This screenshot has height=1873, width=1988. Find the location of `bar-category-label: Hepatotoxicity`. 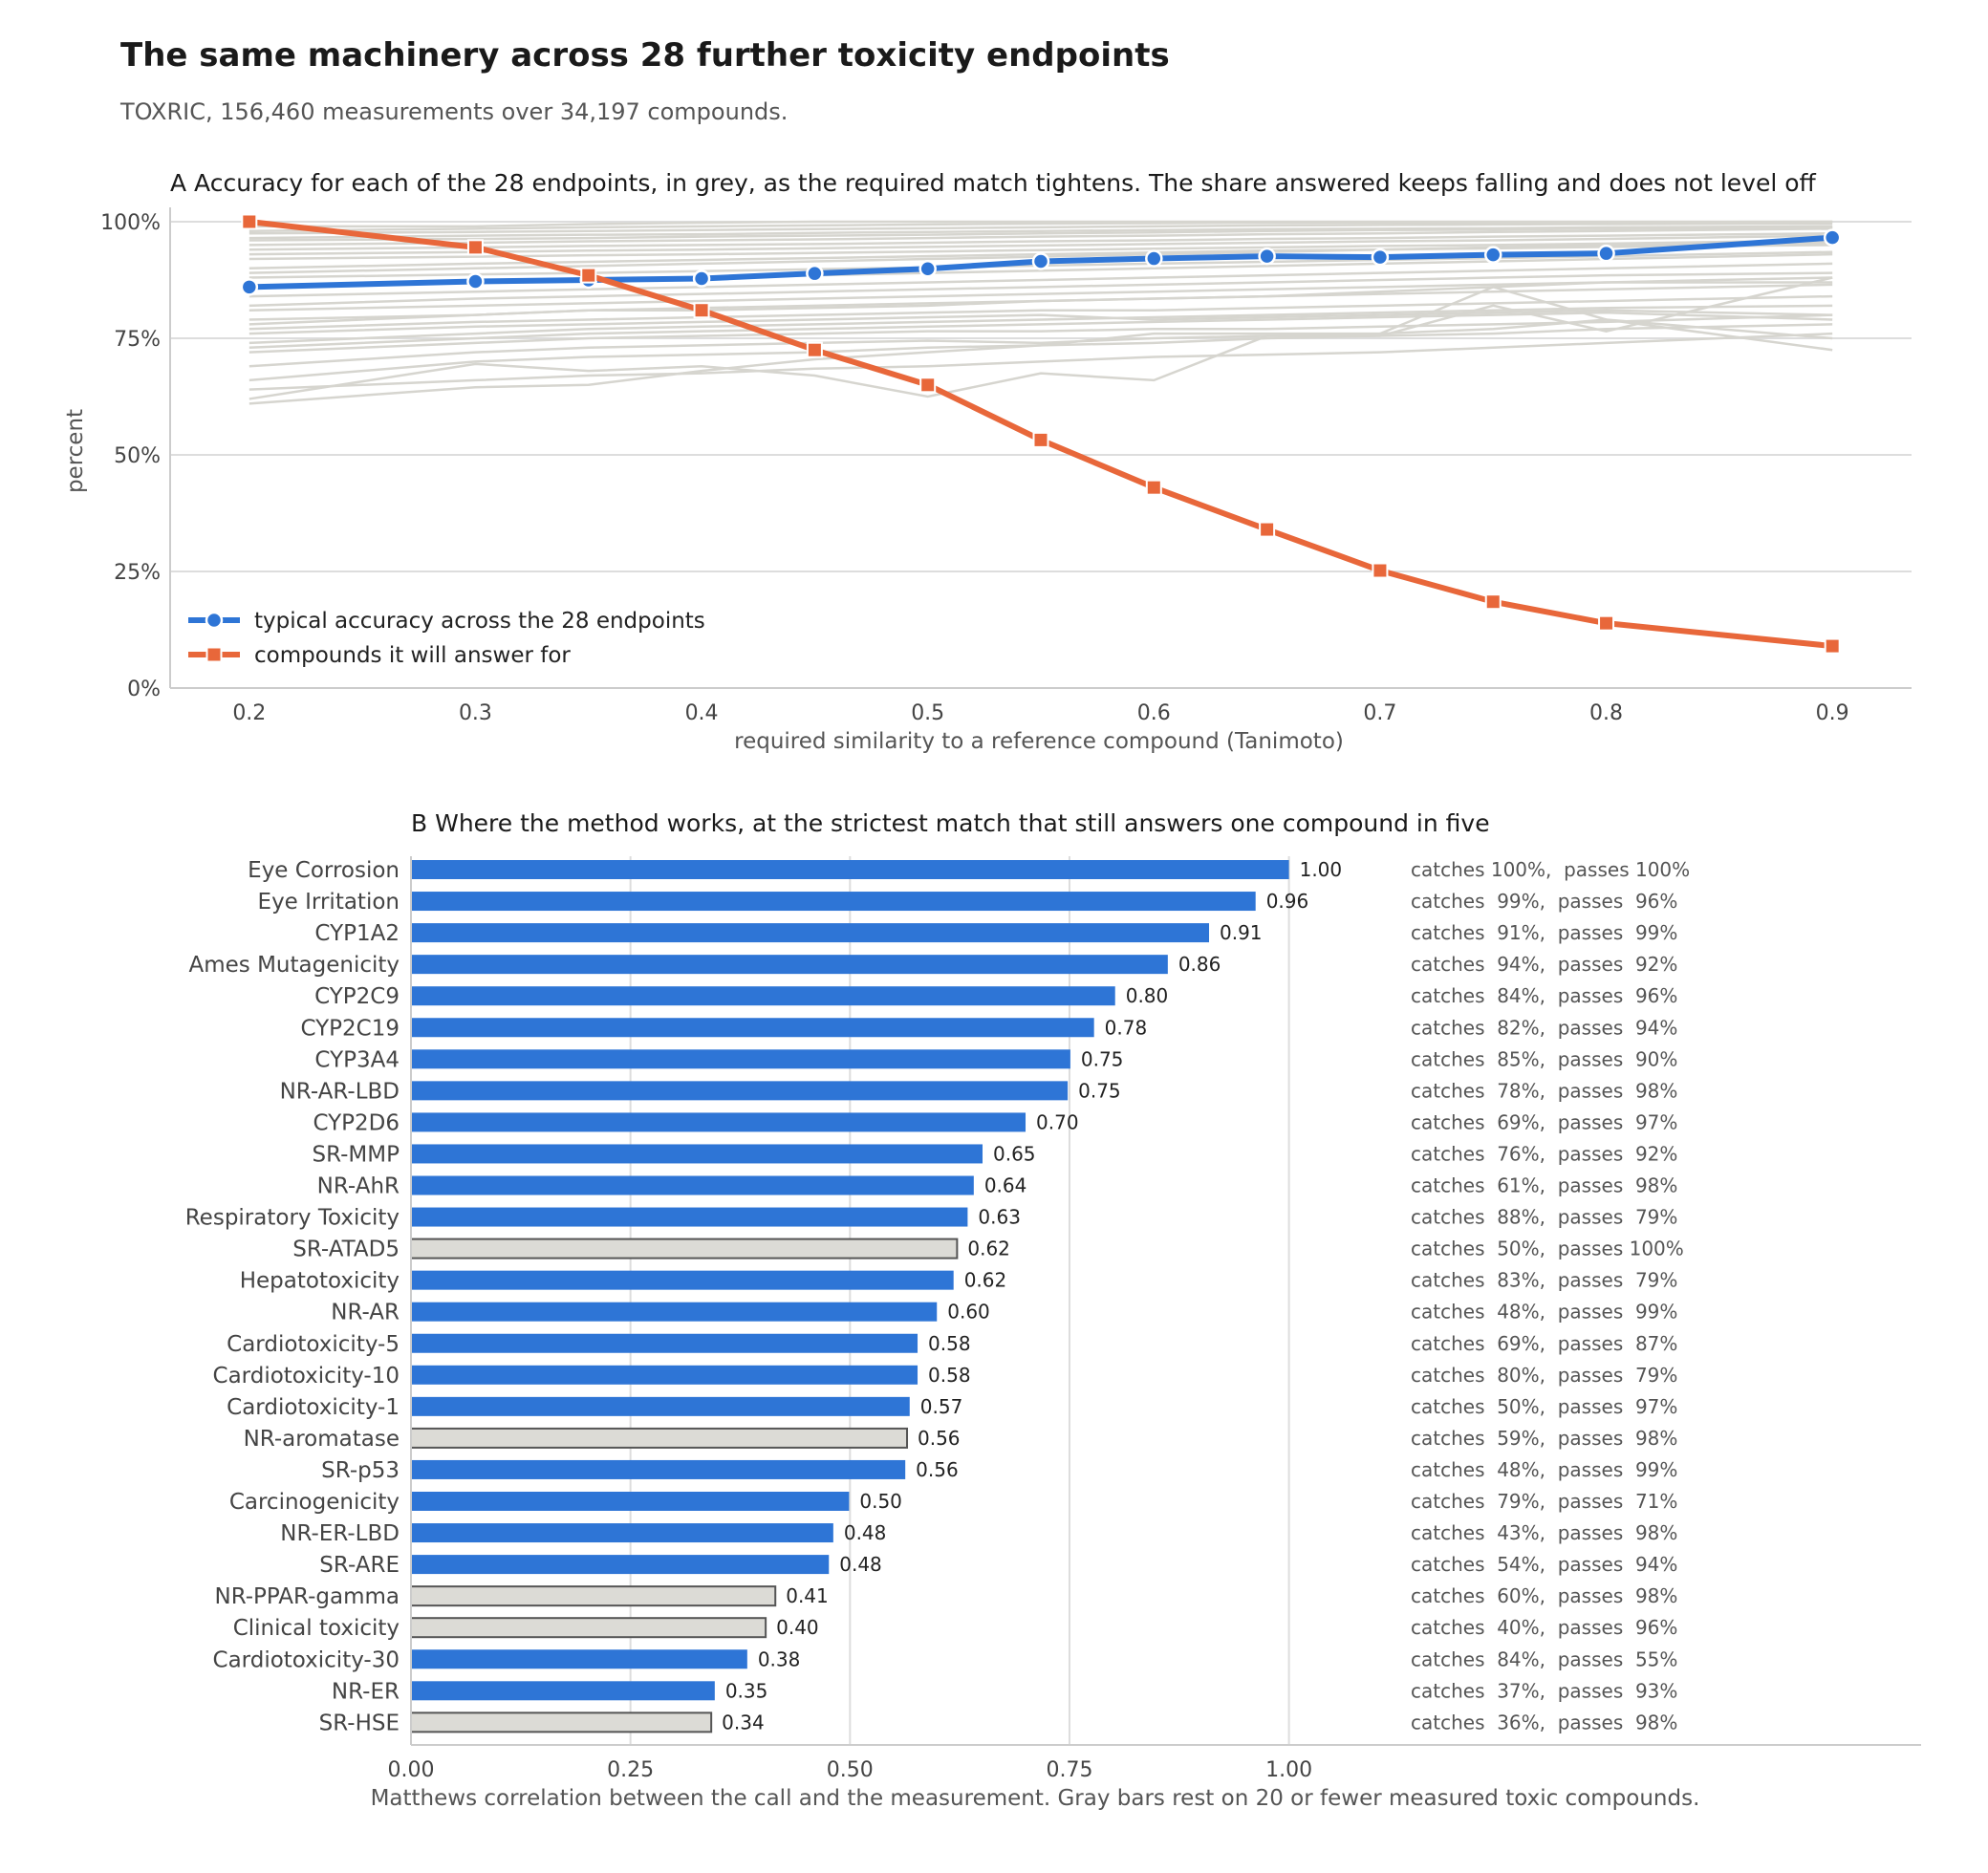

bar-category-label: Hepatotoxicity is located at coordinates (320, 1281).